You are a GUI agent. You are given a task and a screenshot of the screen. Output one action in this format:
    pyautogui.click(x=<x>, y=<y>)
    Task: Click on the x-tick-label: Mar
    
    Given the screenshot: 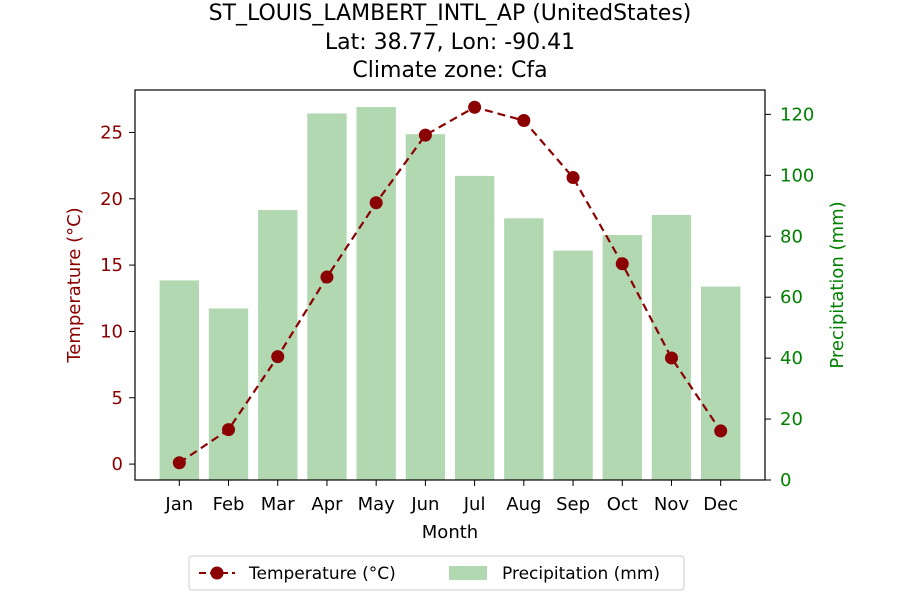 What is the action you would take?
    pyautogui.click(x=278, y=504)
    